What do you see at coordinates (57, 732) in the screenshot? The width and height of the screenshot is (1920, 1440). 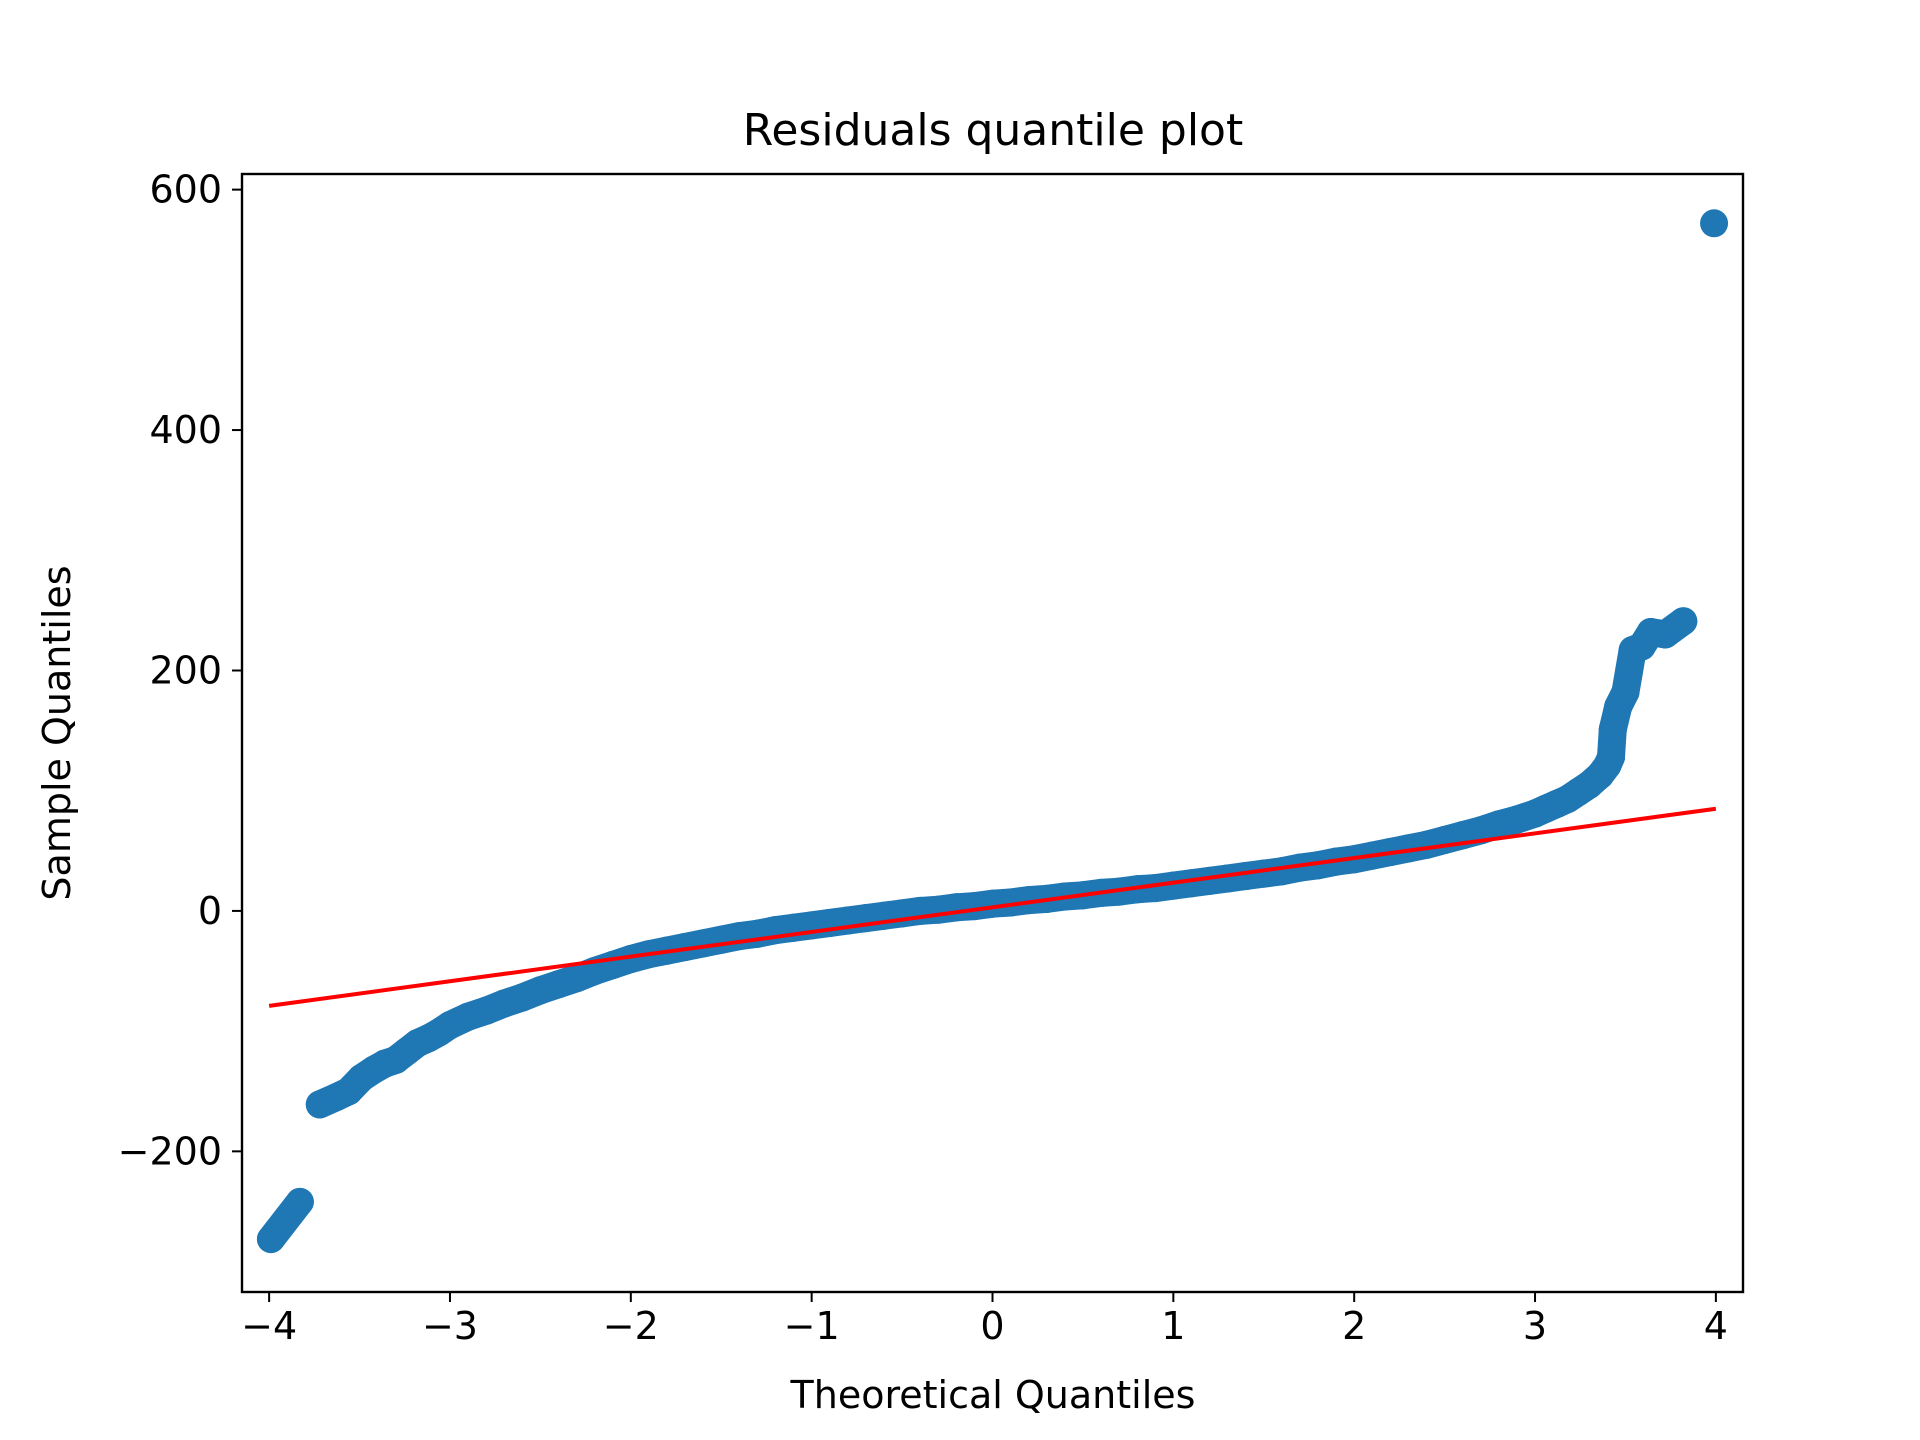 I see `y-axis-label: Sample Quantiles` at bounding box center [57, 732].